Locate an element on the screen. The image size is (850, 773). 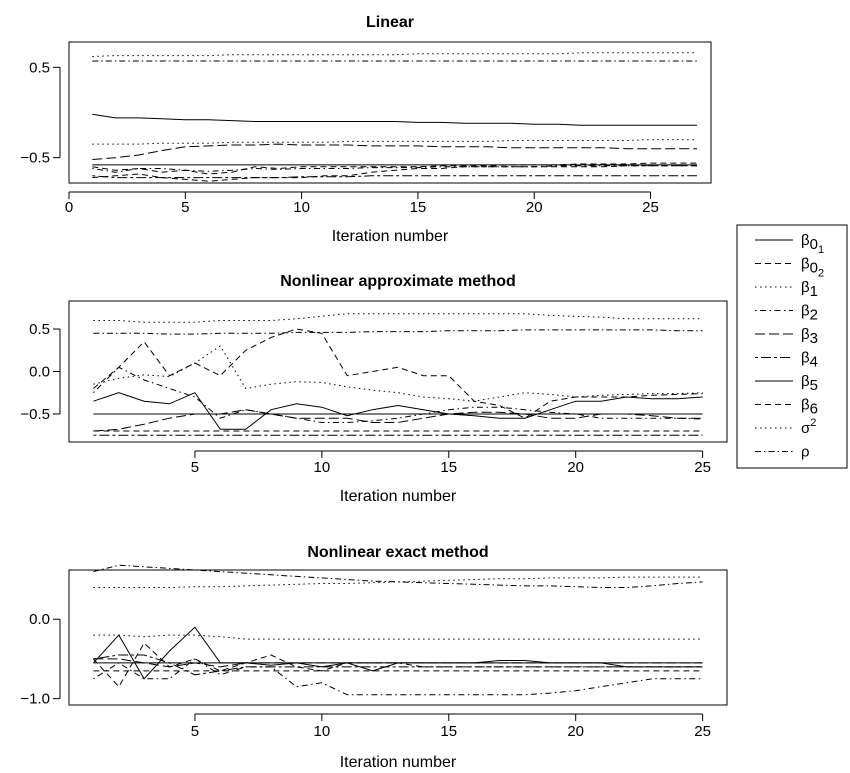
legend-label: β3 is located at coordinates (809, 336).